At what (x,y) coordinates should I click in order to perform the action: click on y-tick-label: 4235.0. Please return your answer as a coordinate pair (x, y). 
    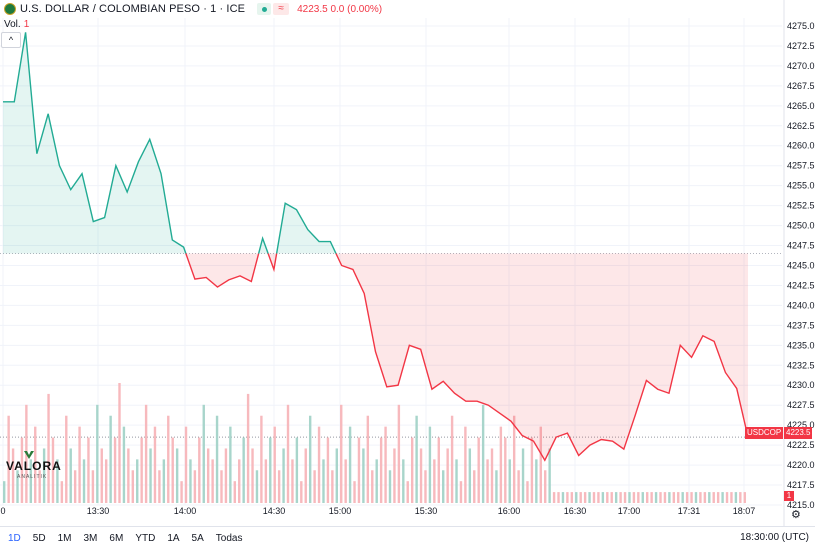
    Looking at the image, I should click on (801, 345).